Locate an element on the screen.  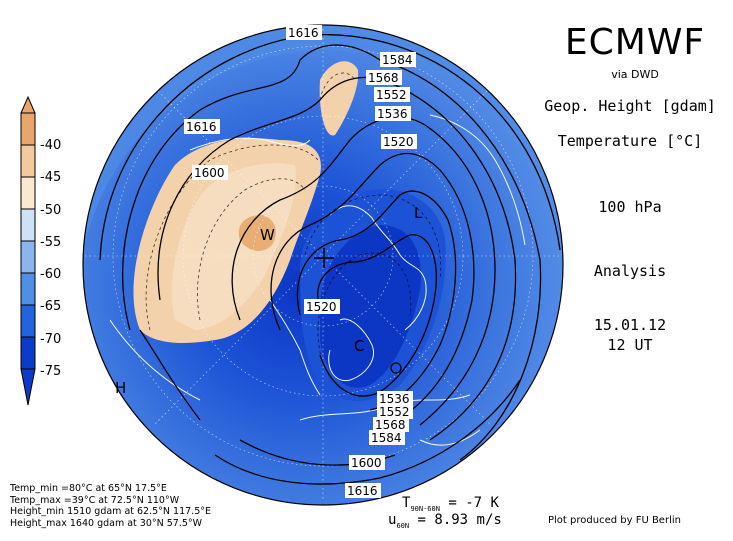
valid-date: 15.01.12 is located at coordinates (630, 325).